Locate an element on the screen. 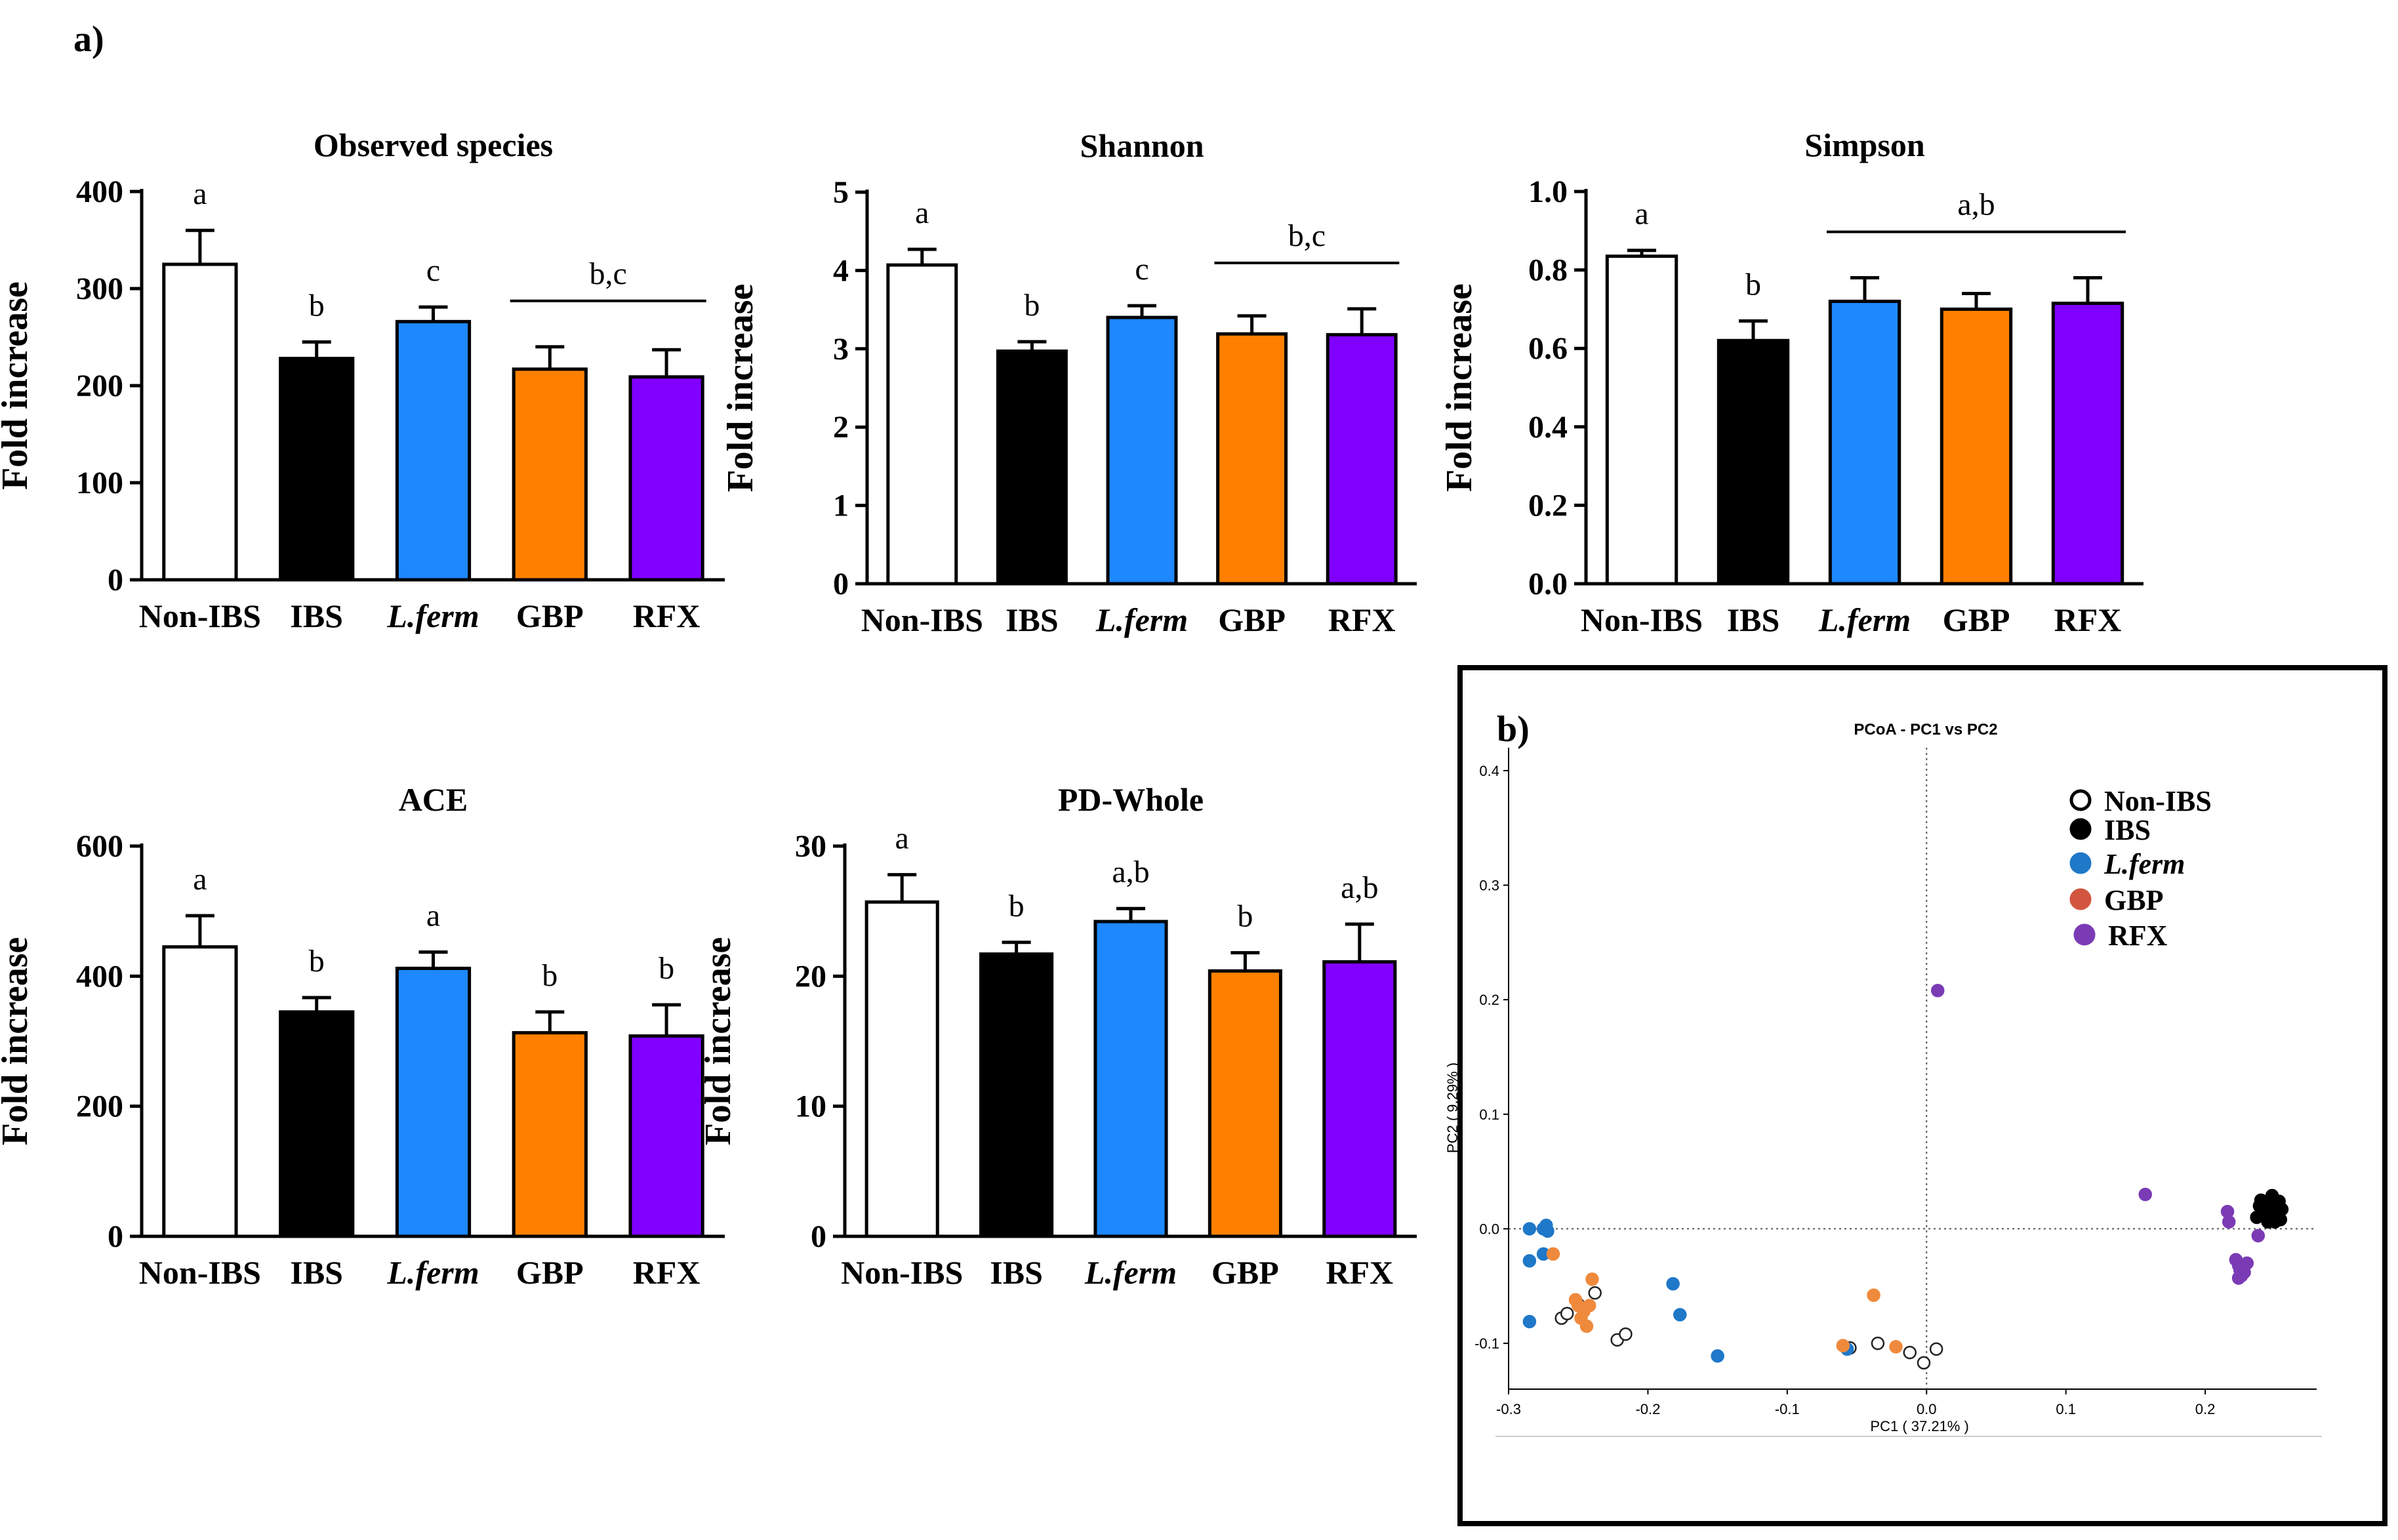 The image size is (2398, 1540). y-tick-label: 300 is located at coordinates (99, 289).